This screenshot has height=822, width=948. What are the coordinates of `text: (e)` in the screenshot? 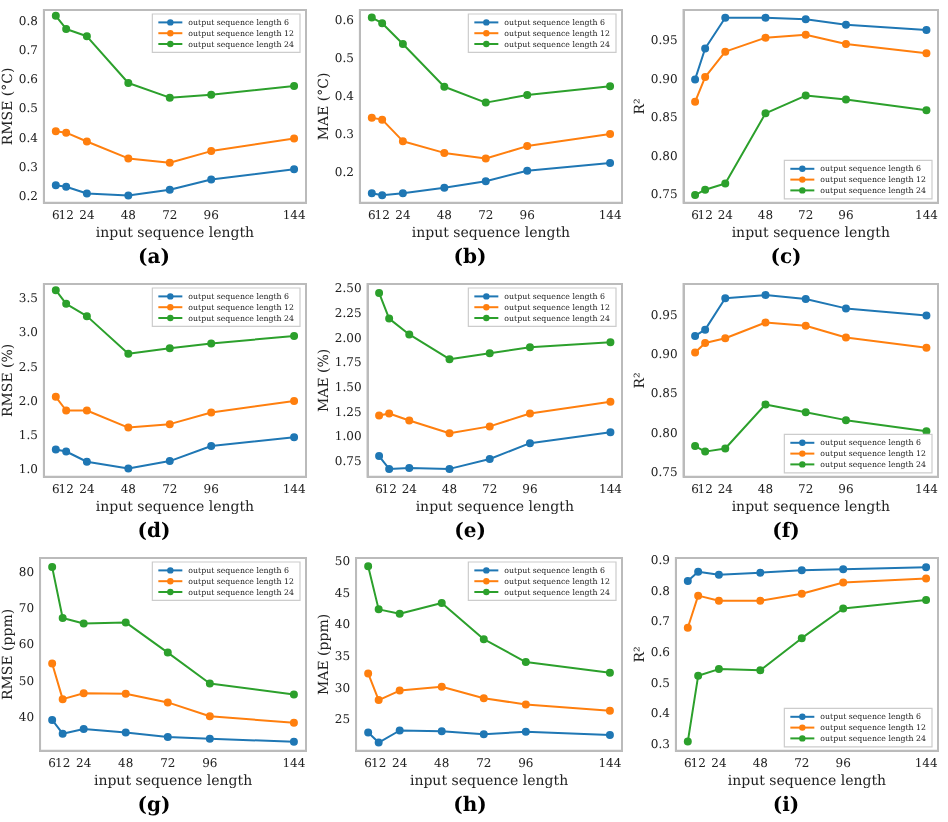 It's located at (470, 532).